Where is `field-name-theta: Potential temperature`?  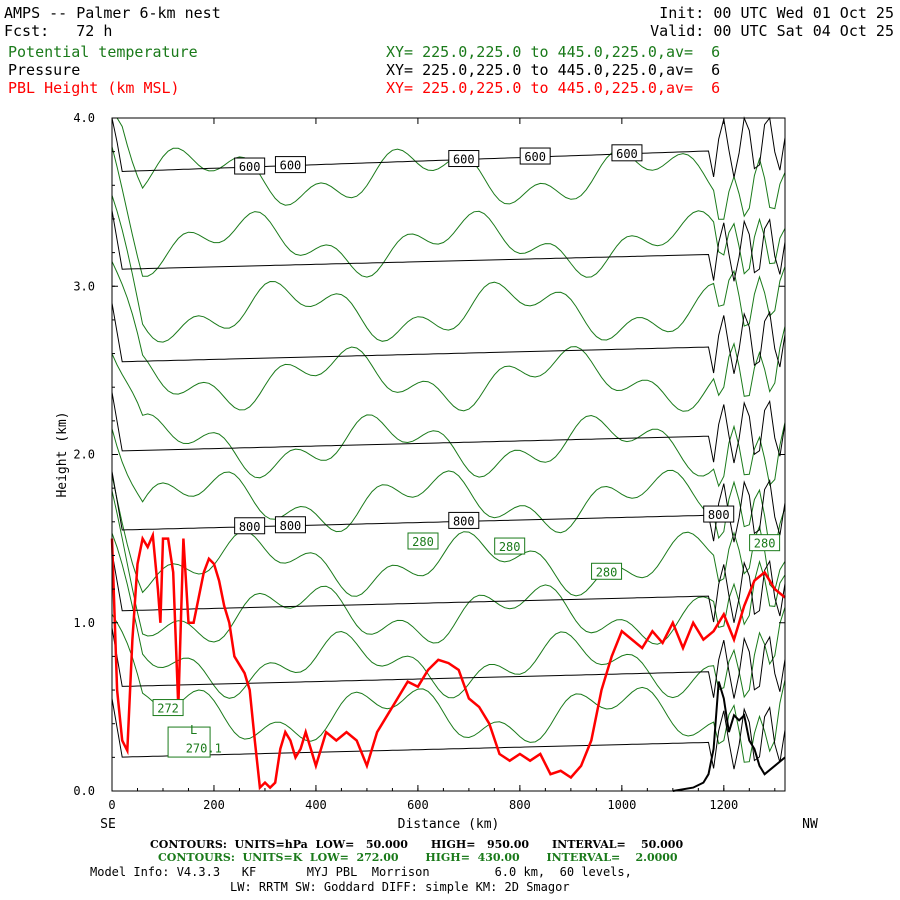
field-name-theta: Potential temperature is located at coordinates (103, 52).